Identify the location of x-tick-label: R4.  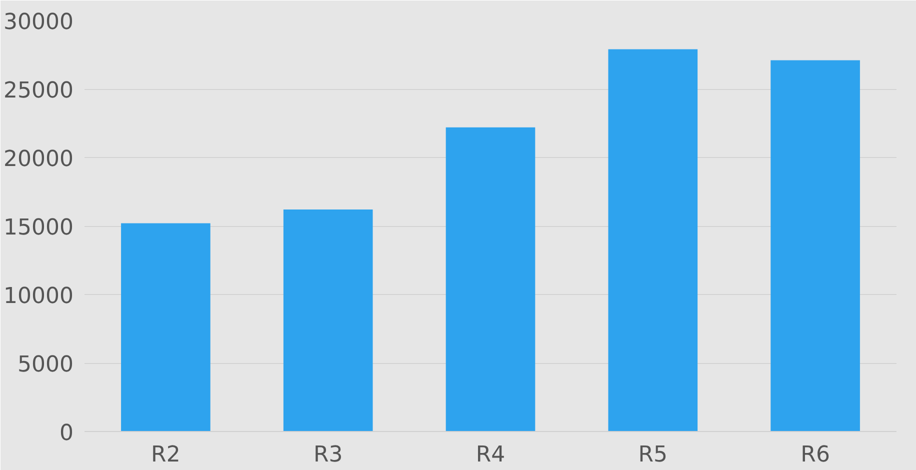
(491, 455).